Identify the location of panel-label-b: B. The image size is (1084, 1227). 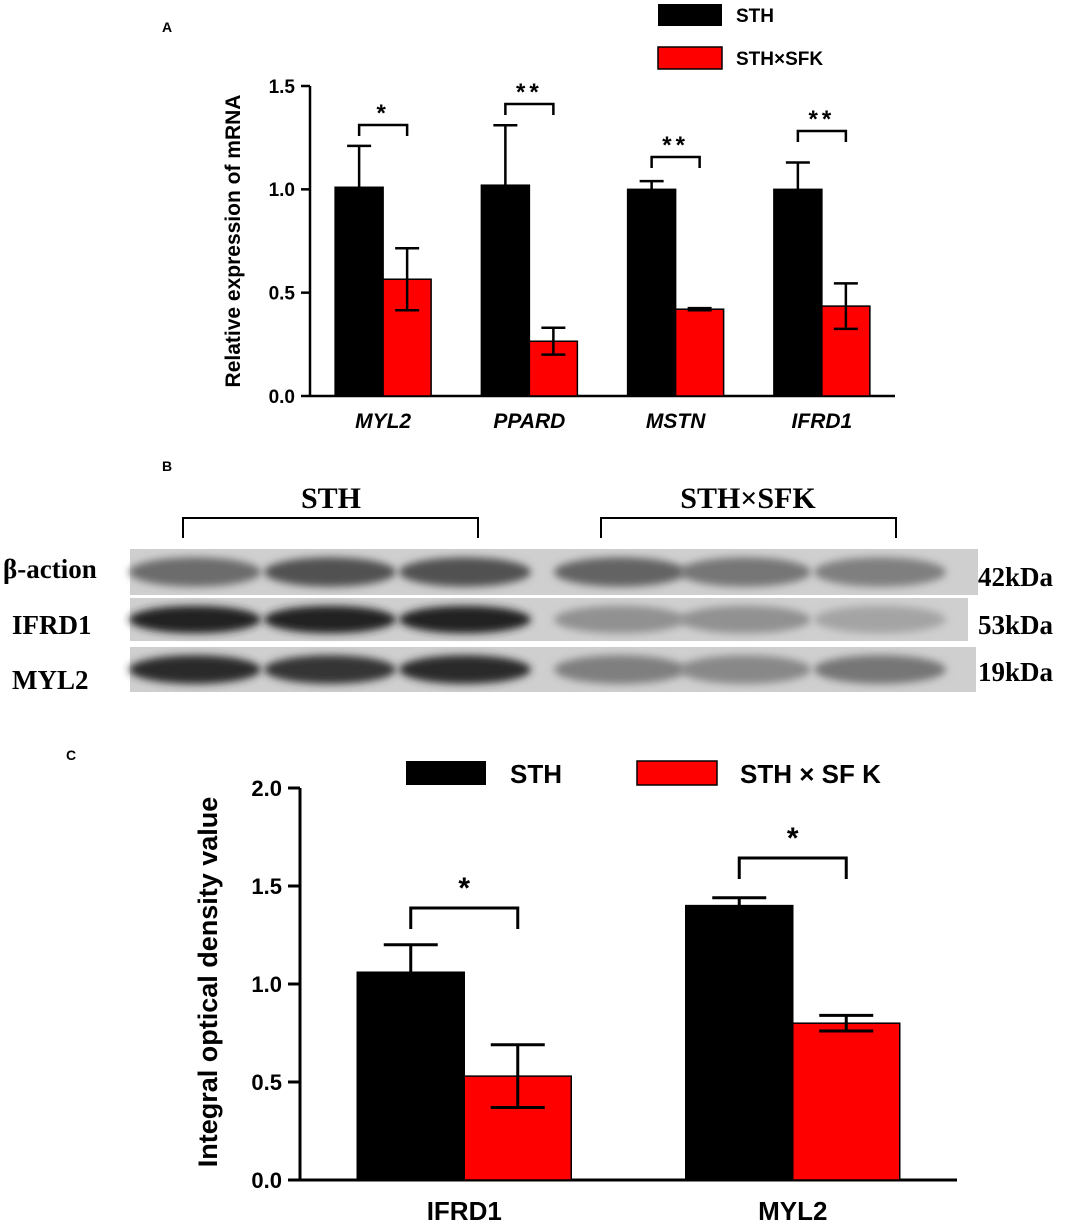
(167, 466).